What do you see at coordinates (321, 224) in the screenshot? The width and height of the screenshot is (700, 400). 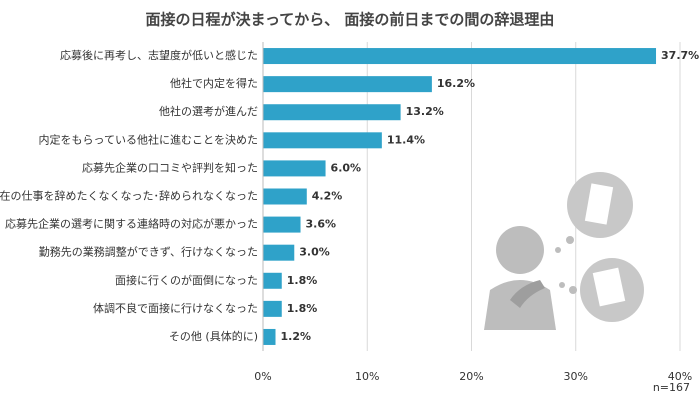 I see `value-label: 3.6%` at bounding box center [321, 224].